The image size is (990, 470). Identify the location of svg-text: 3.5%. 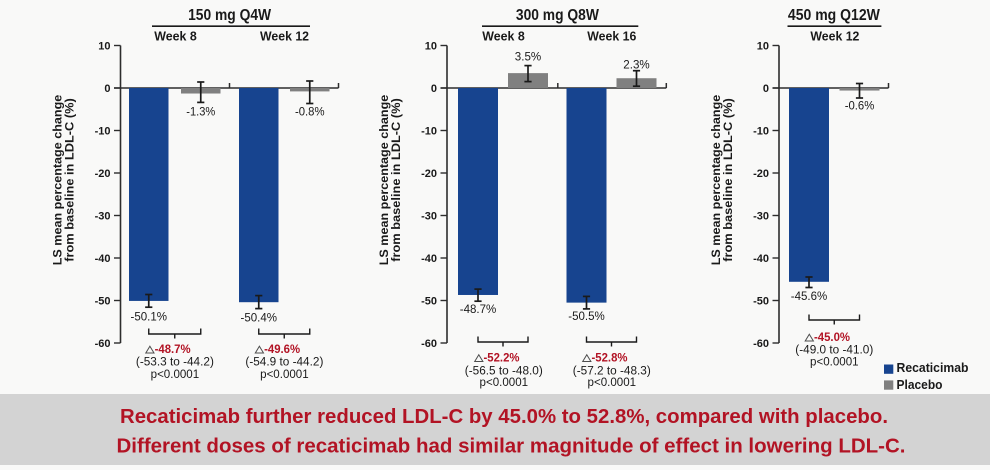
(528, 56).